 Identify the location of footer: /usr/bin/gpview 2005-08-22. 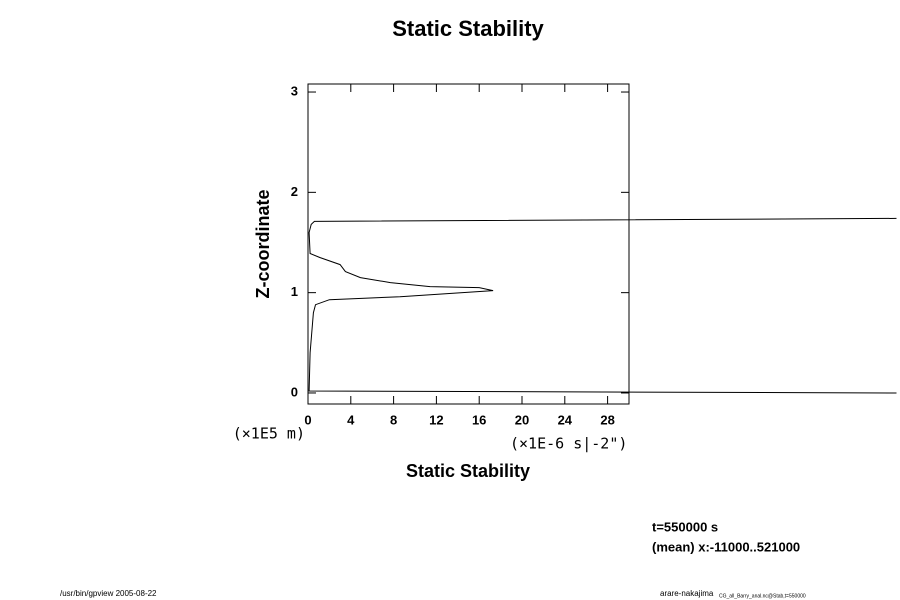
(108, 593).